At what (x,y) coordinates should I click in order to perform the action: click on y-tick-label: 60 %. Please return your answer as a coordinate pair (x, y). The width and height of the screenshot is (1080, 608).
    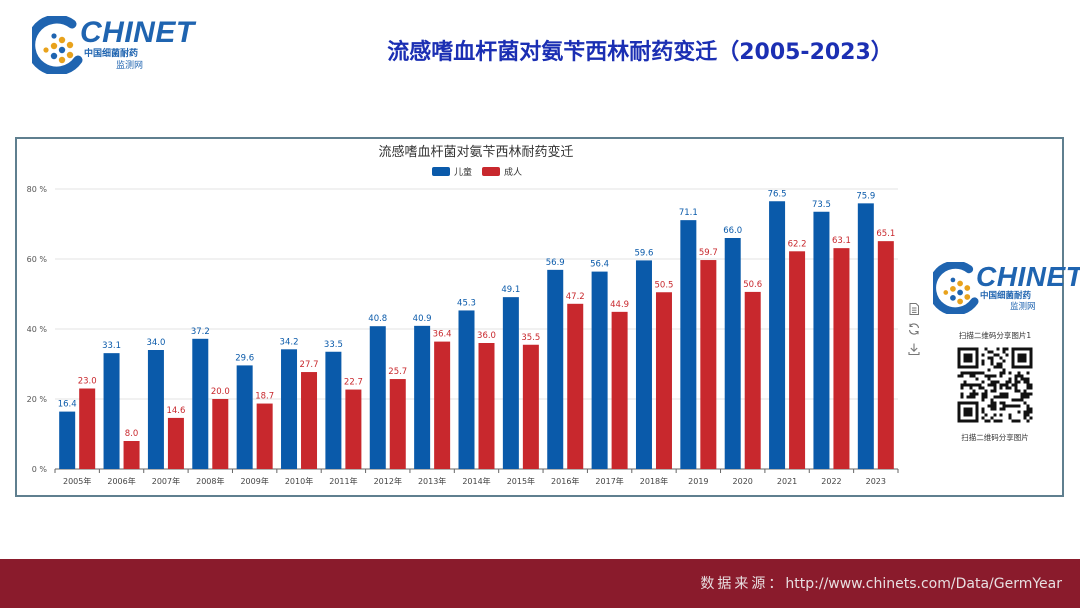
    Looking at the image, I should click on (37, 259).